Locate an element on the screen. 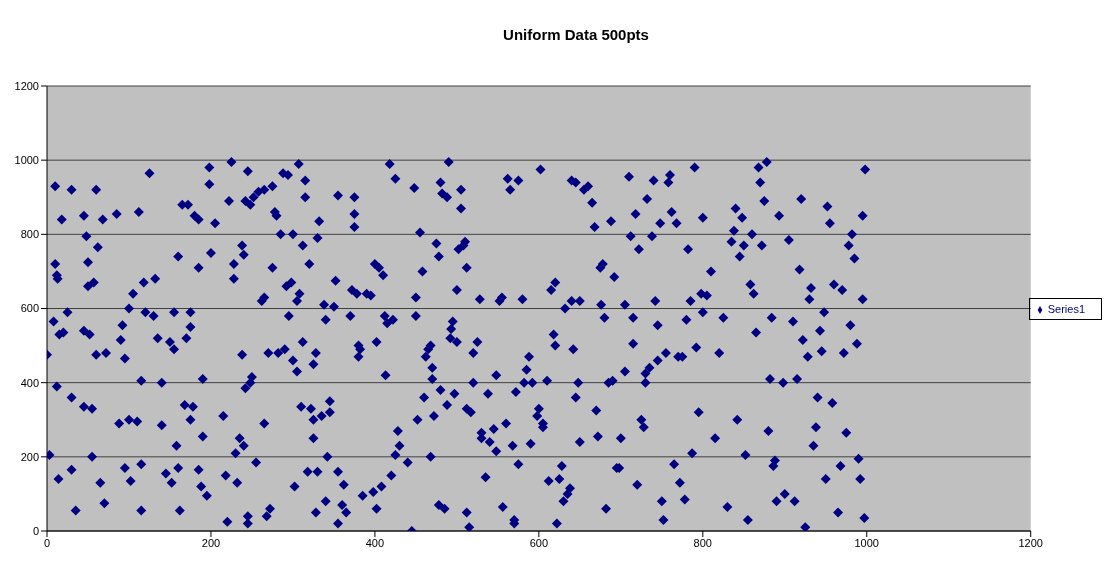  x-tick-label: 1000 is located at coordinates (866, 542).